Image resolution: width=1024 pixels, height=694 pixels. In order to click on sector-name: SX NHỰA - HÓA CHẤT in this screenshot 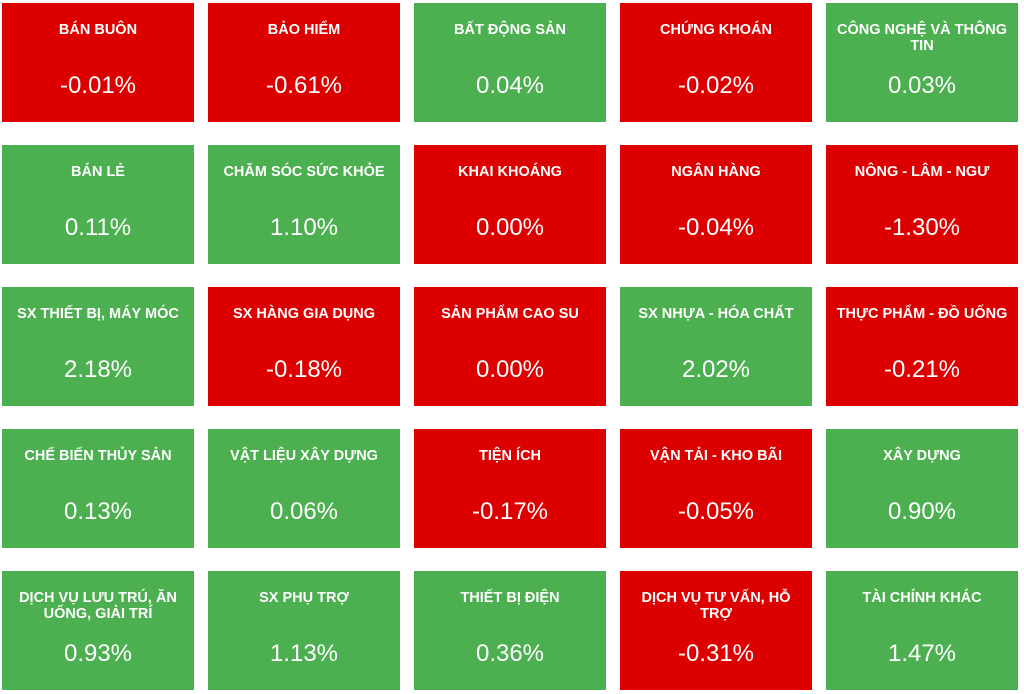, I will do `click(716, 314)`.